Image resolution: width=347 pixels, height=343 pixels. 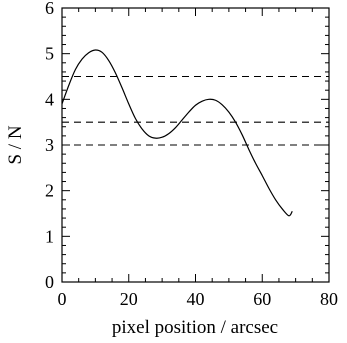 I want to click on y-tick-label: 3, so click(x=49, y=145).